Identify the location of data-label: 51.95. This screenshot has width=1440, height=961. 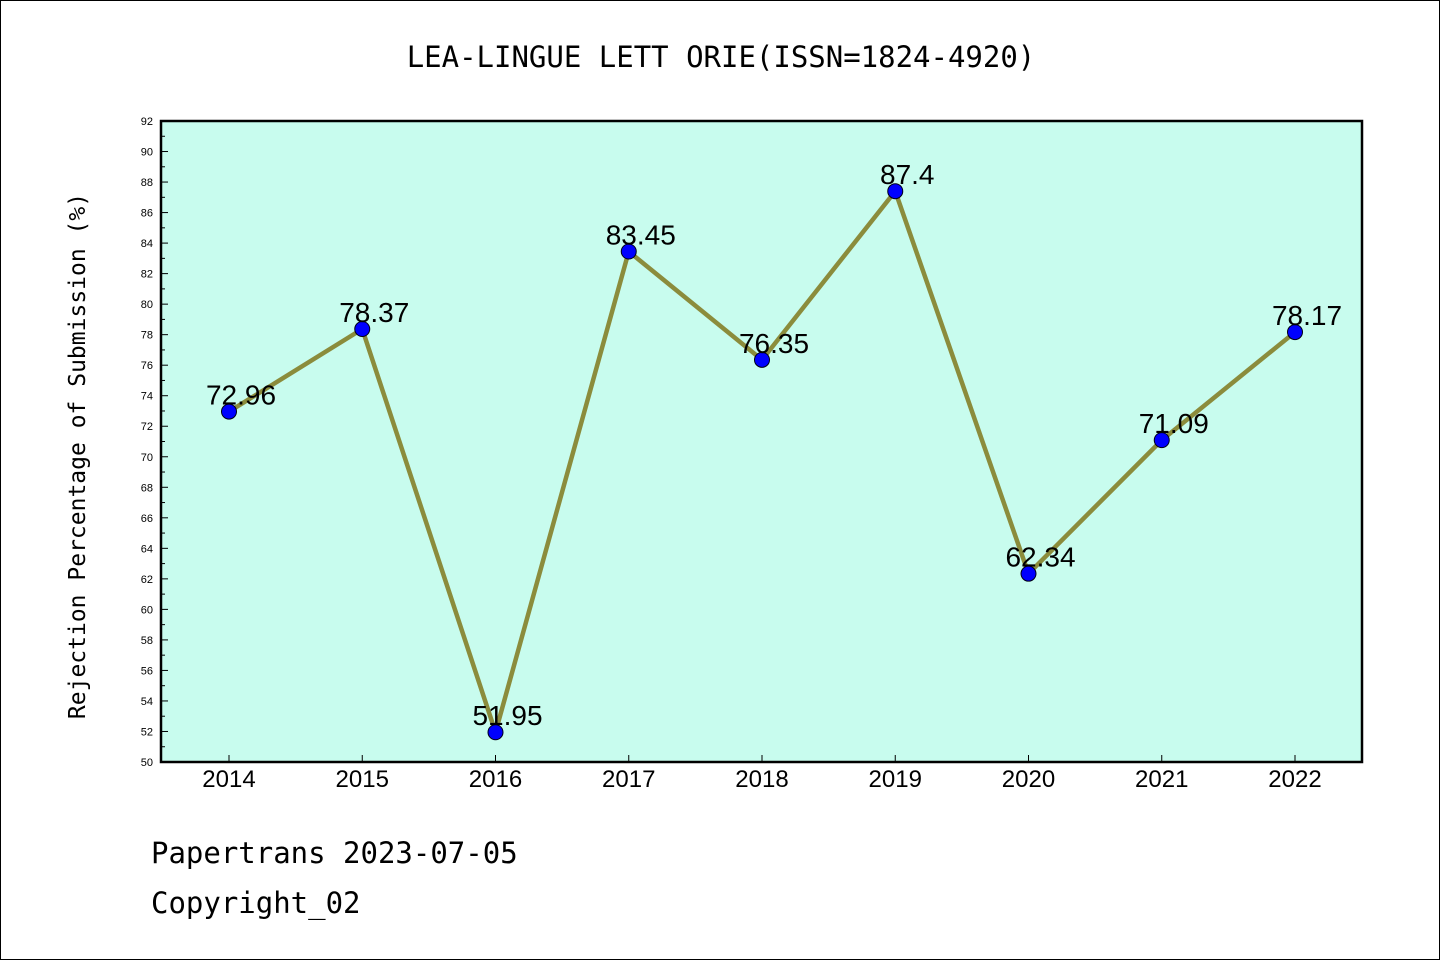
(507, 715).